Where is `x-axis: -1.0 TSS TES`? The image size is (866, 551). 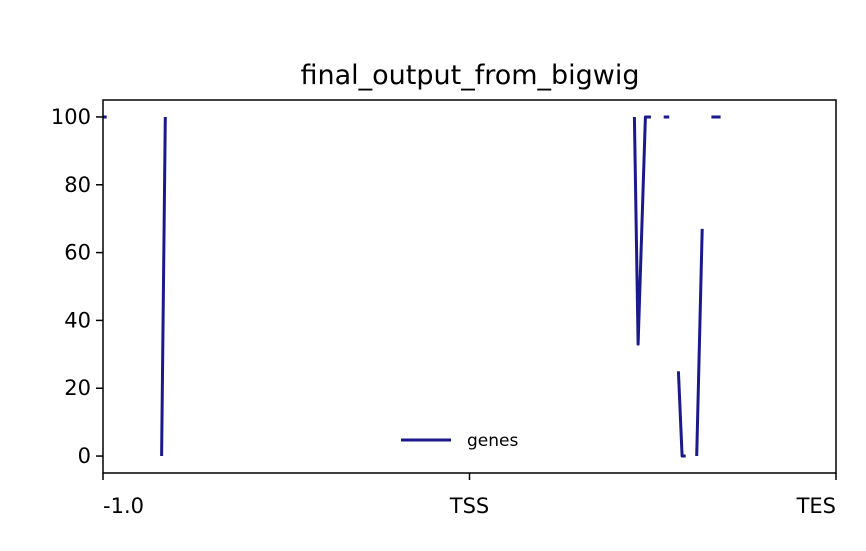
x-axis: -1.0 TSS TES is located at coordinates (469, 495).